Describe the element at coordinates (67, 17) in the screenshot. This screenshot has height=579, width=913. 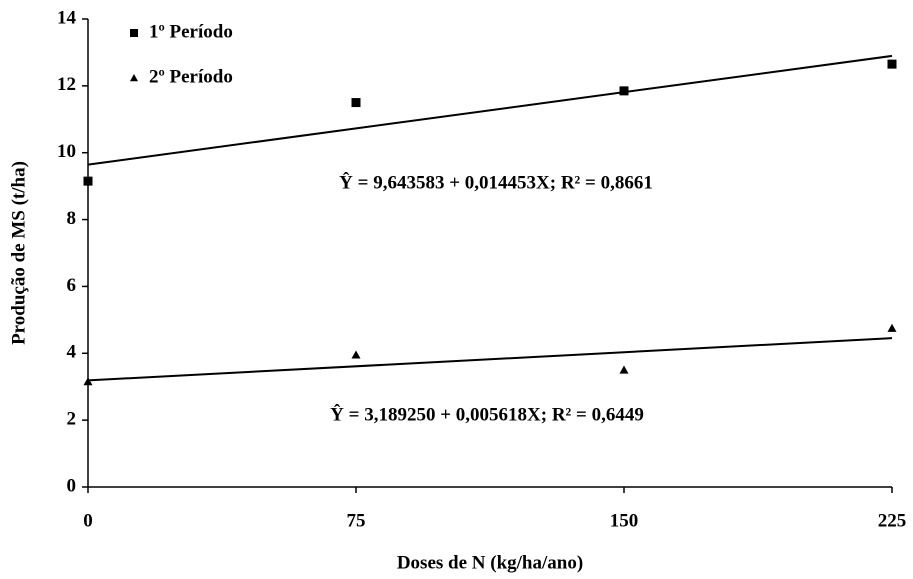
I see `y-tick-label: 14` at that location.